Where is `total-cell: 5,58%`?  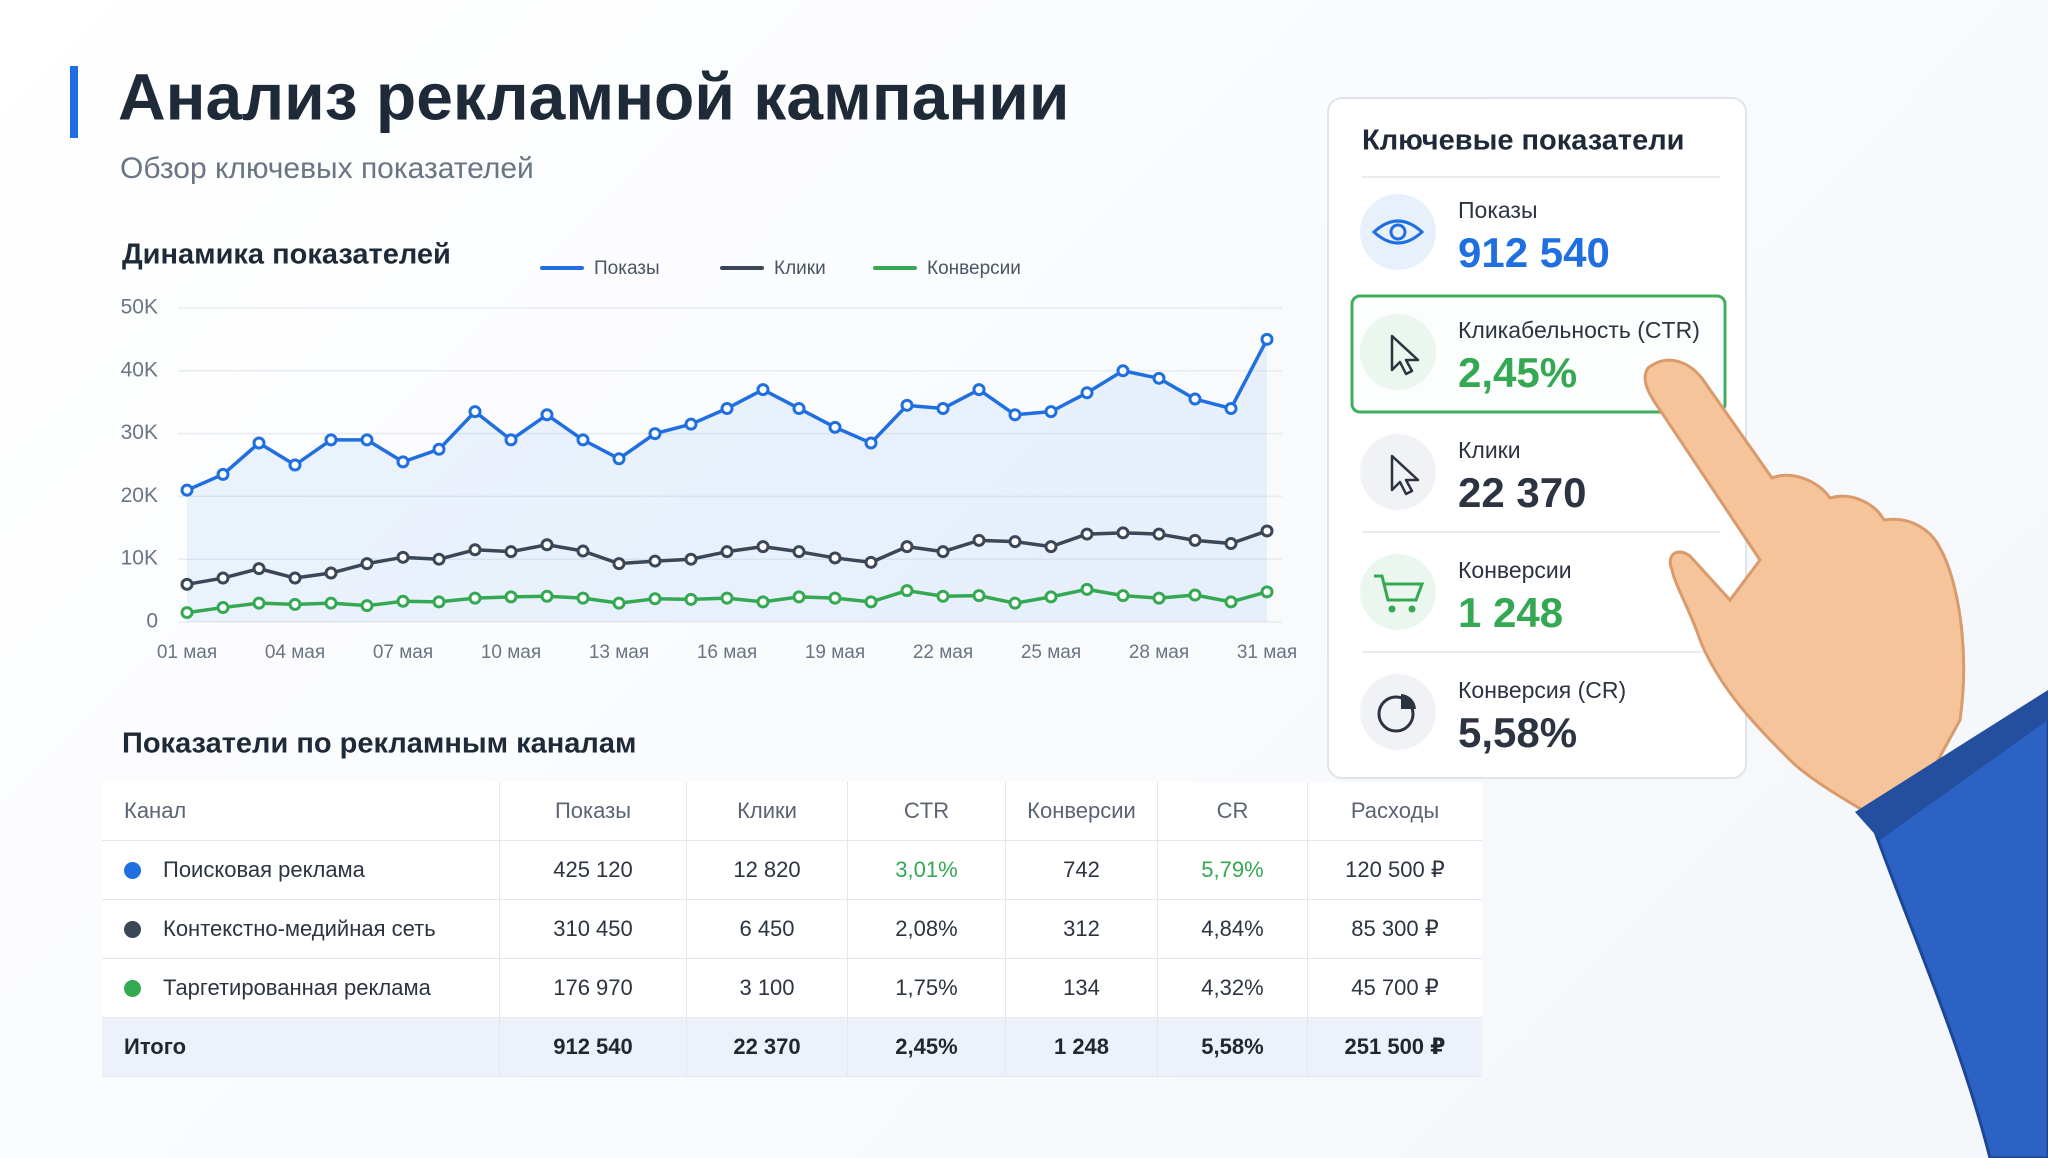
total-cell: 5,58% is located at coordinates (1232, 1047).